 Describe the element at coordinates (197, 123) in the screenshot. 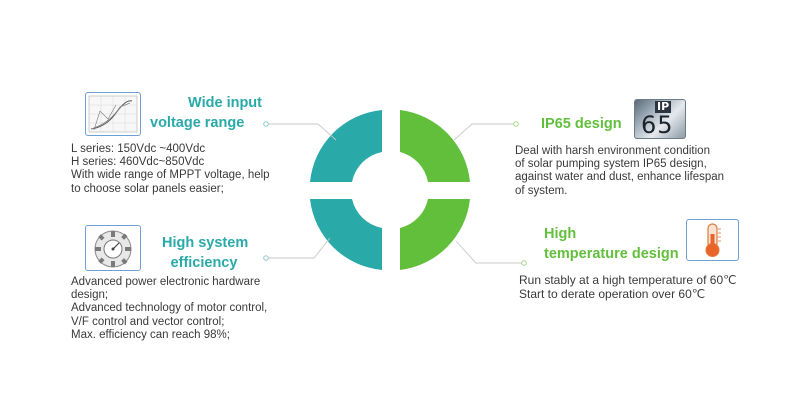

I see `wide-input-title-line2: voltage range` at that location.